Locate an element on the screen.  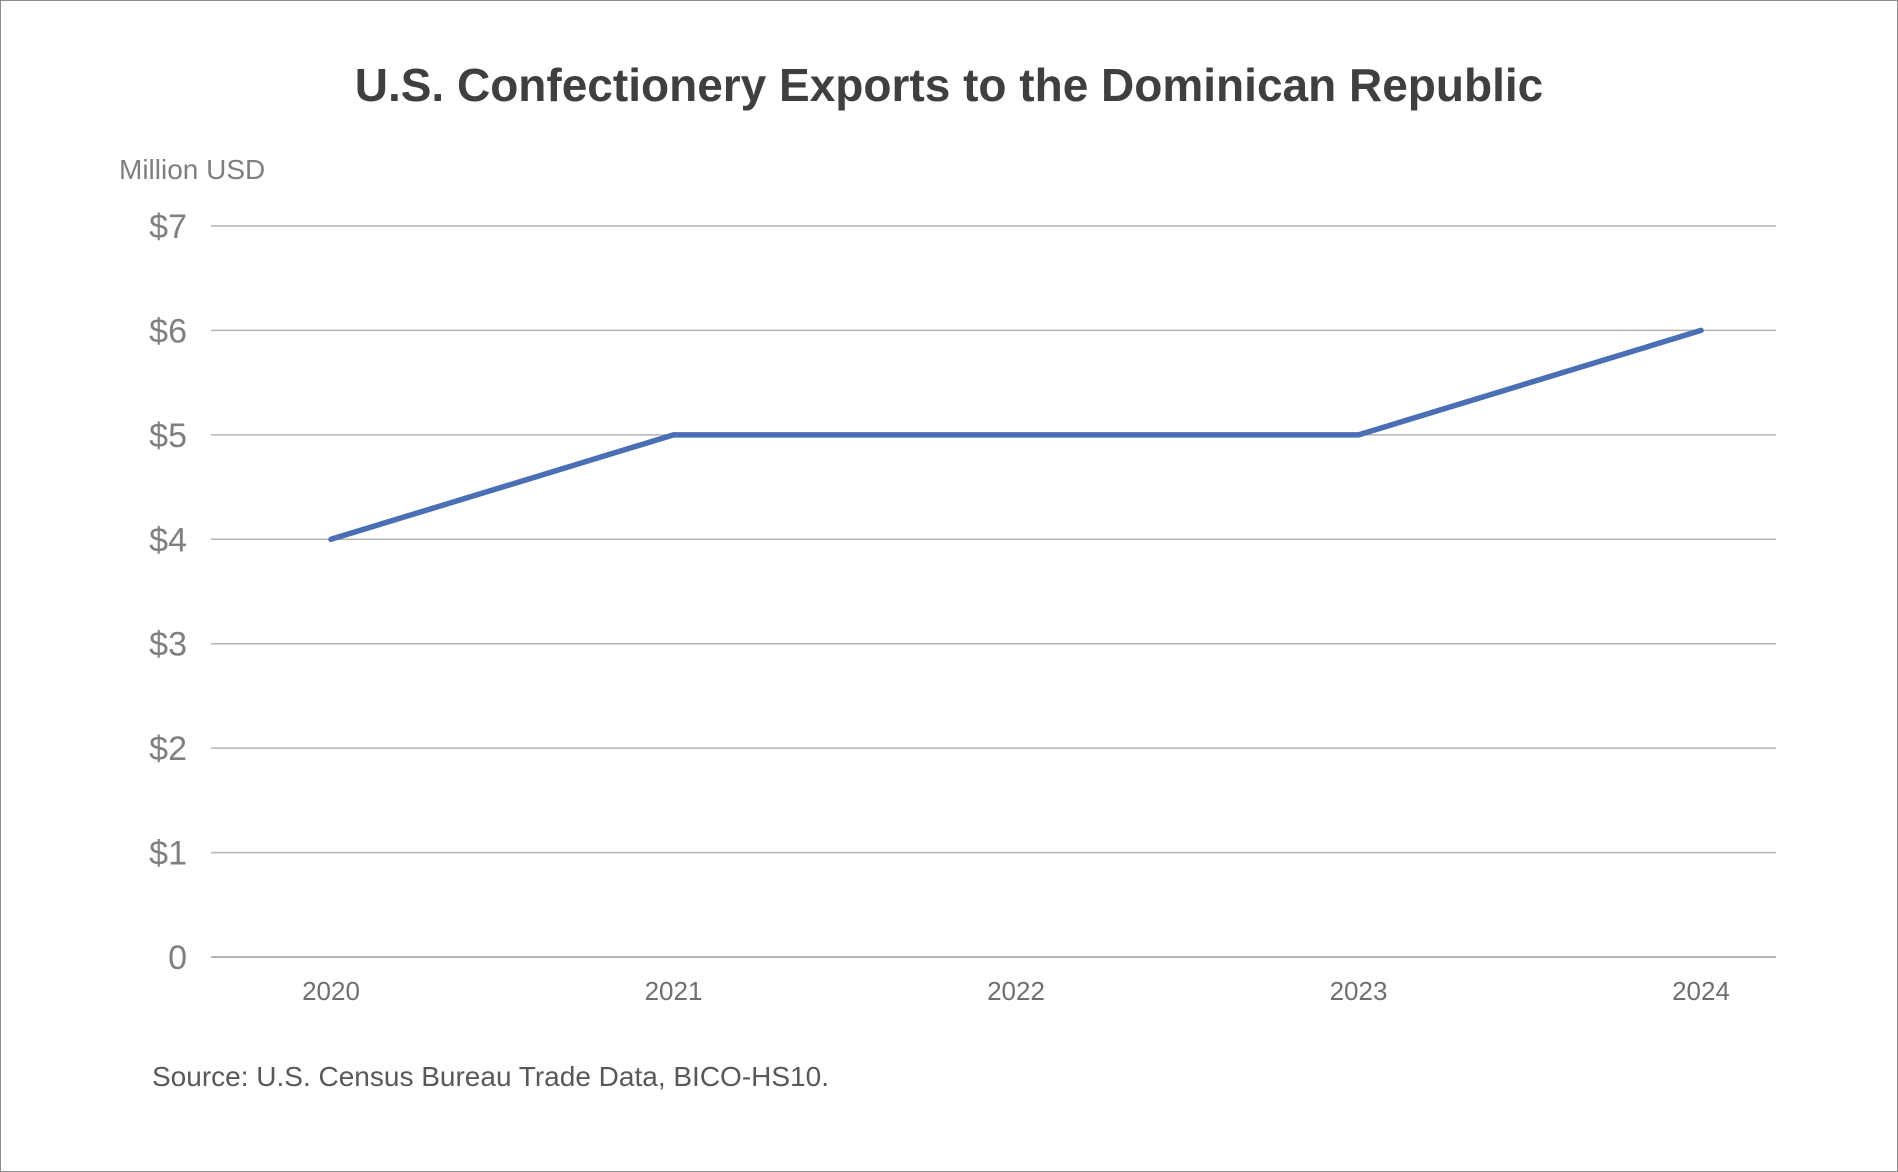
x-tick-label: 2023 is located at coordinates (1359, 991).